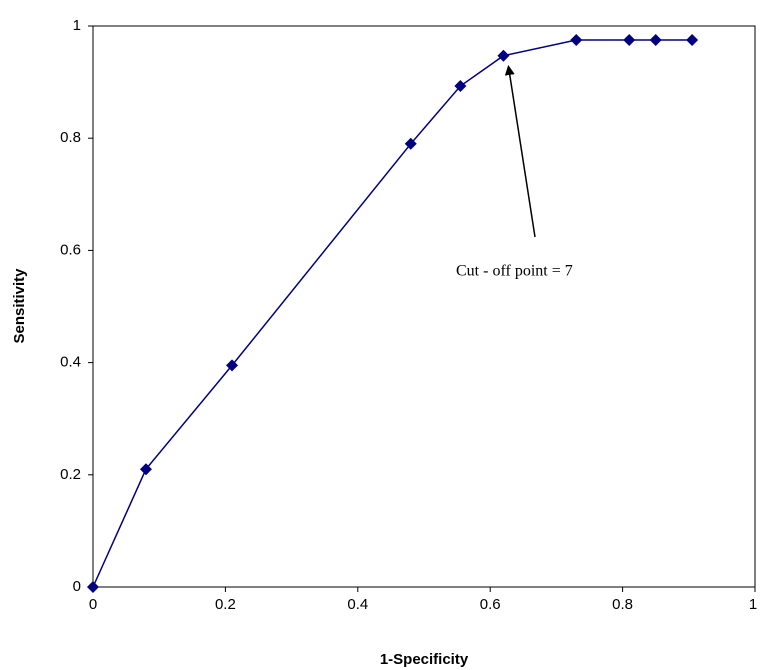 The image size is (762, 670). I want to click on y-tick-label: 0.8, so click(70, 137).